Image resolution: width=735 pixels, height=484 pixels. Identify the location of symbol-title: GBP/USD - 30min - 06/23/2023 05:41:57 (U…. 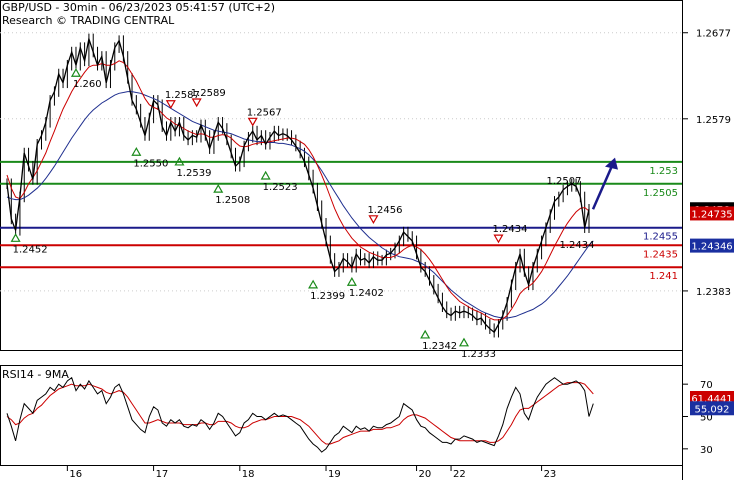
(138, 7).